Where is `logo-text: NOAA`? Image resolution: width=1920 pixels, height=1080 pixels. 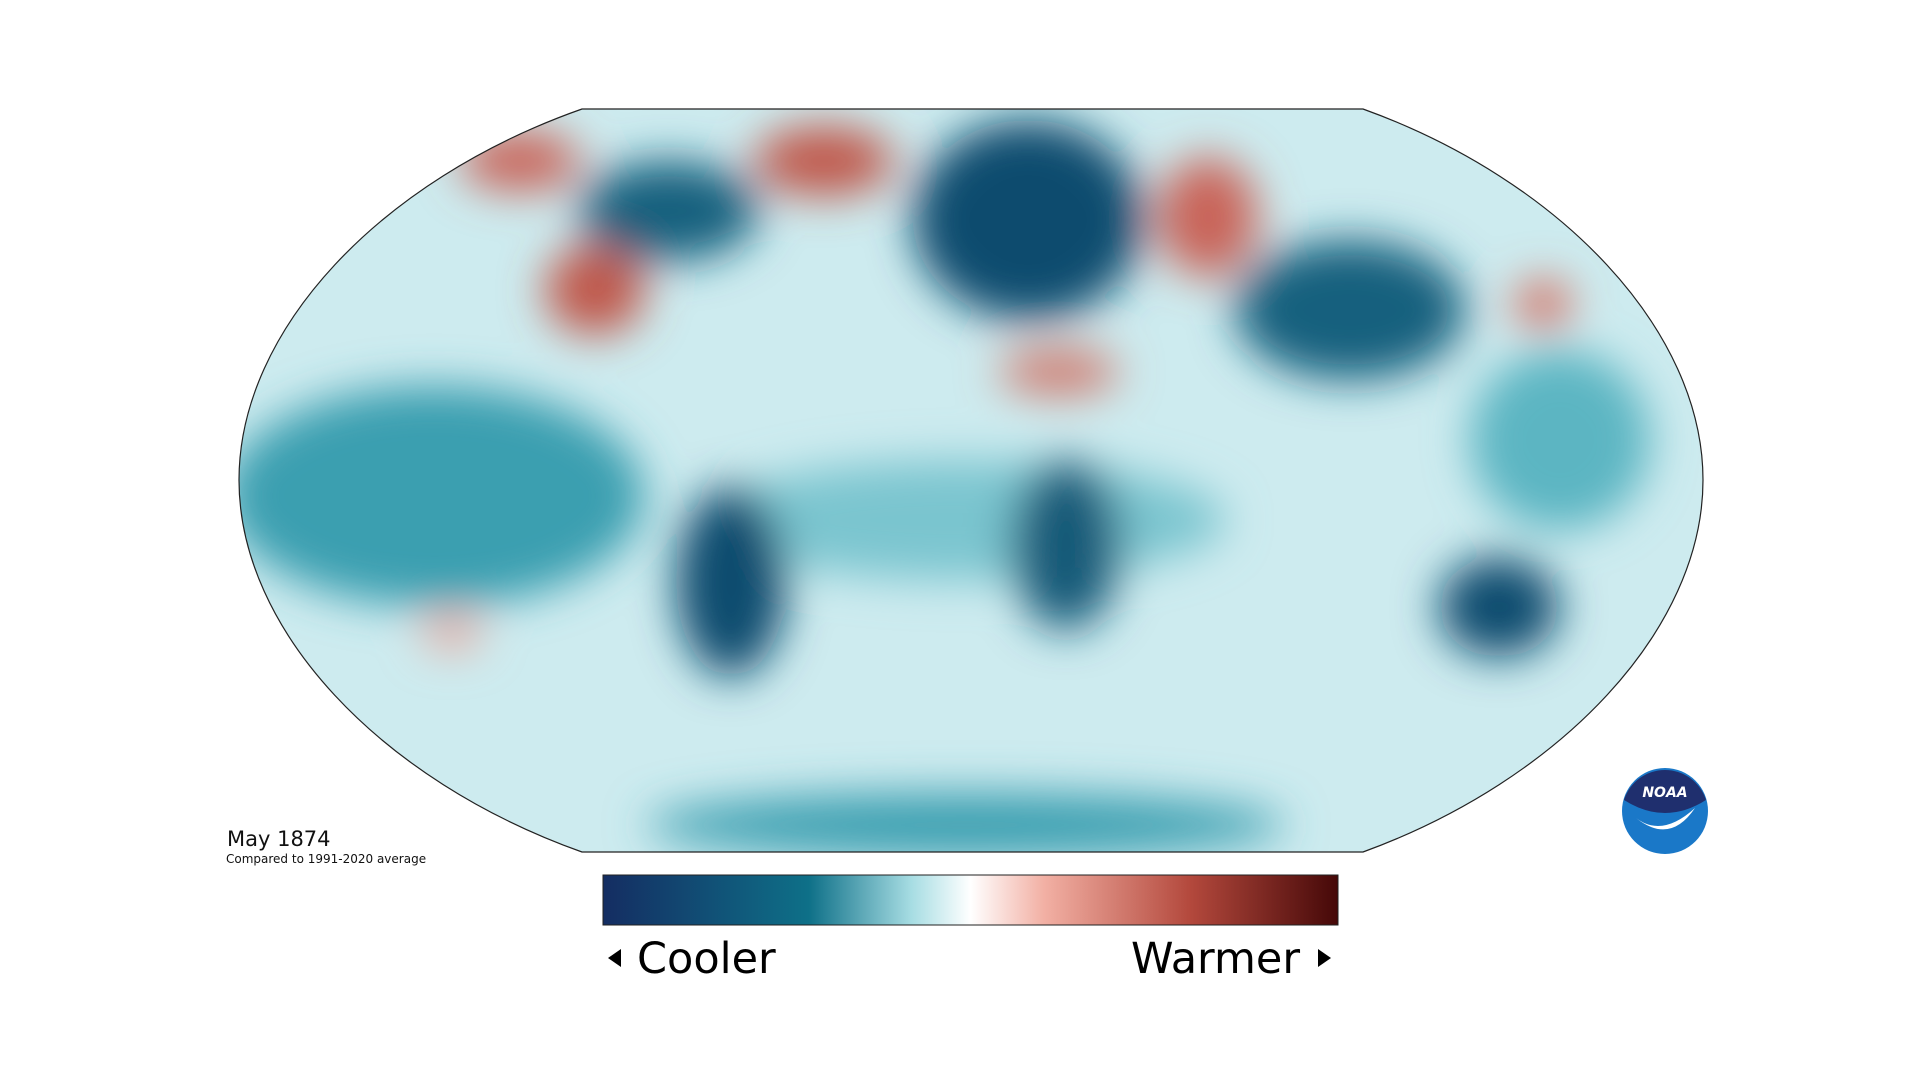 logo-text: NOAA is located at coordinates (1664, 793).